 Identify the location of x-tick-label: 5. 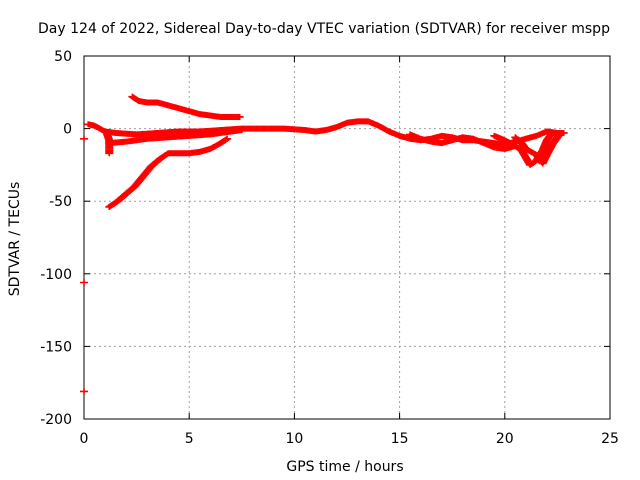
(189, 439).